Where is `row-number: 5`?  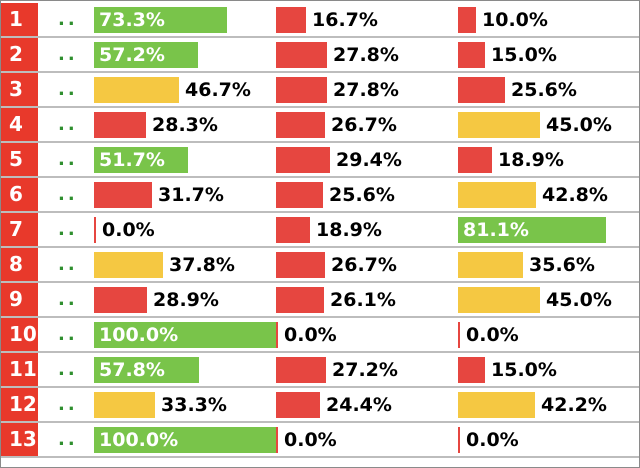 row-number: 5 is located at coordinates (19, 159).